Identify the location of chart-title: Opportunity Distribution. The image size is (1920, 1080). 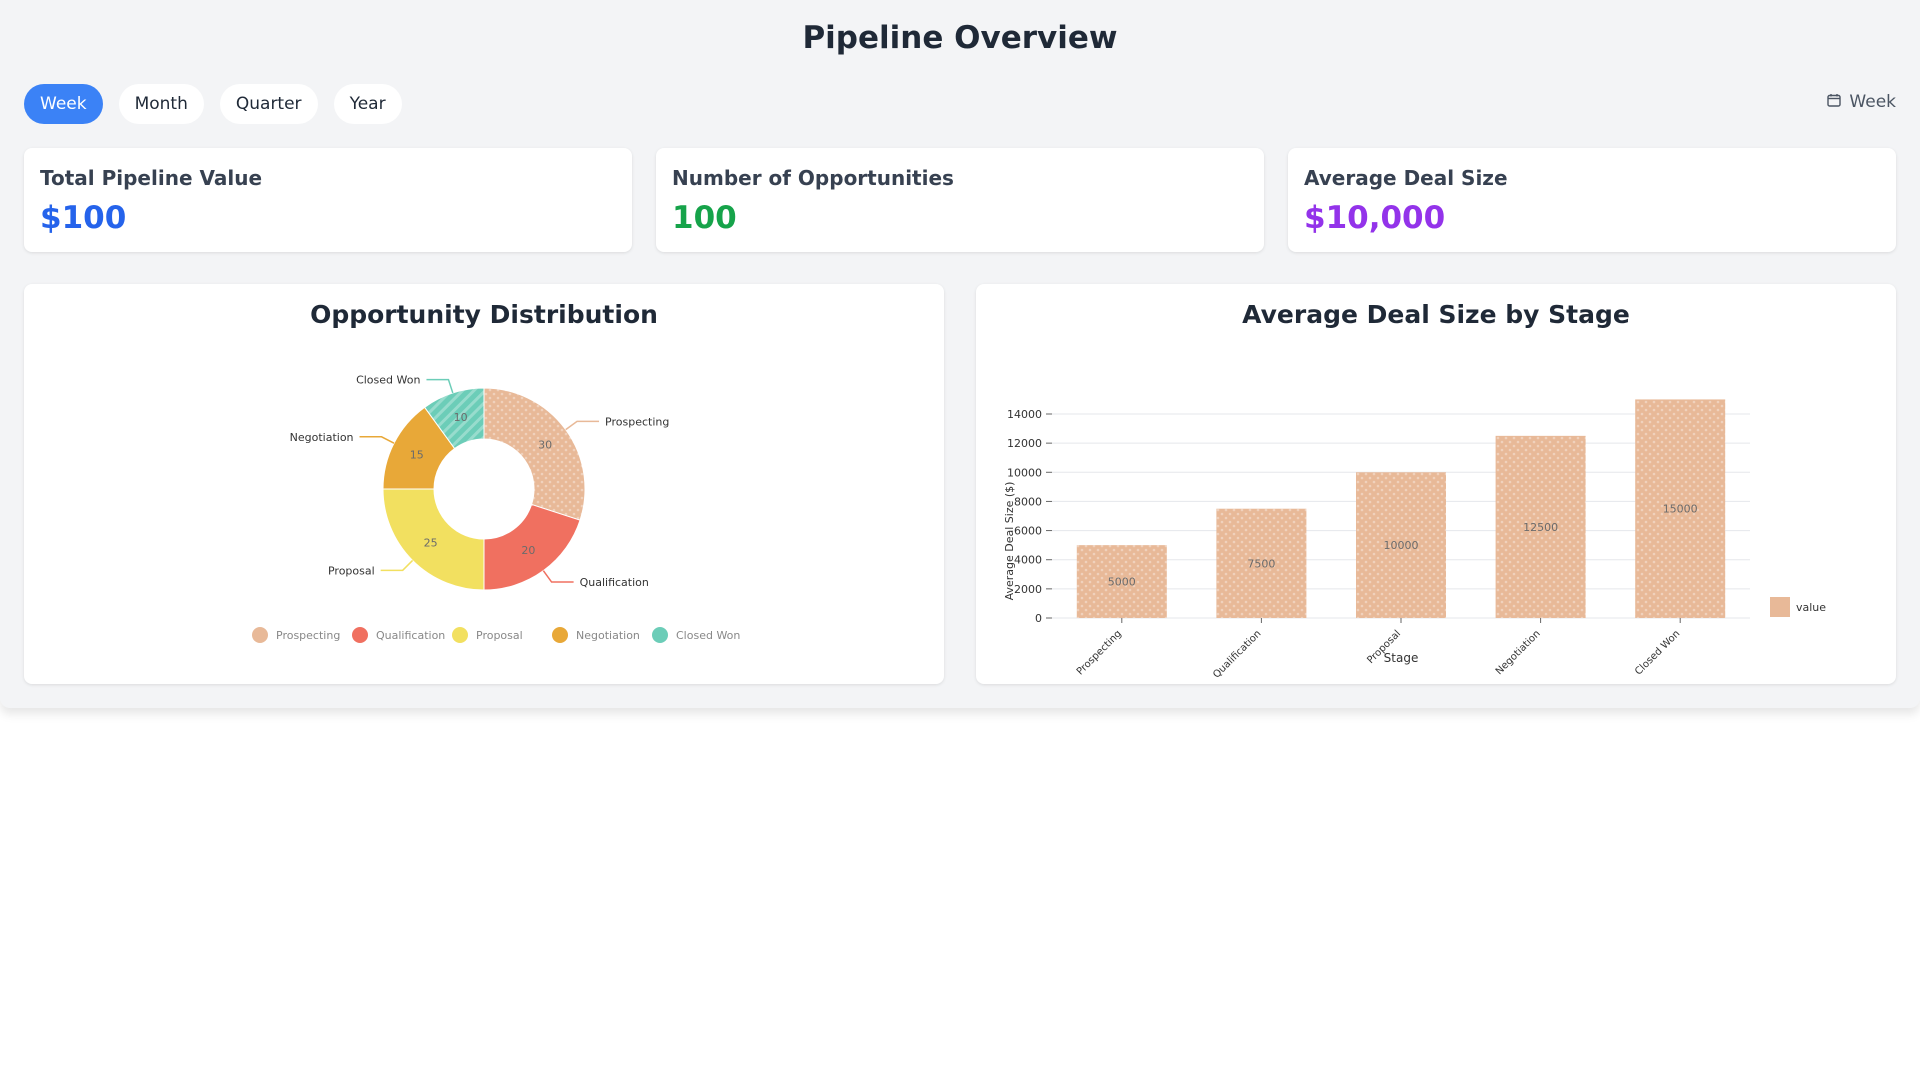
(484, 314).